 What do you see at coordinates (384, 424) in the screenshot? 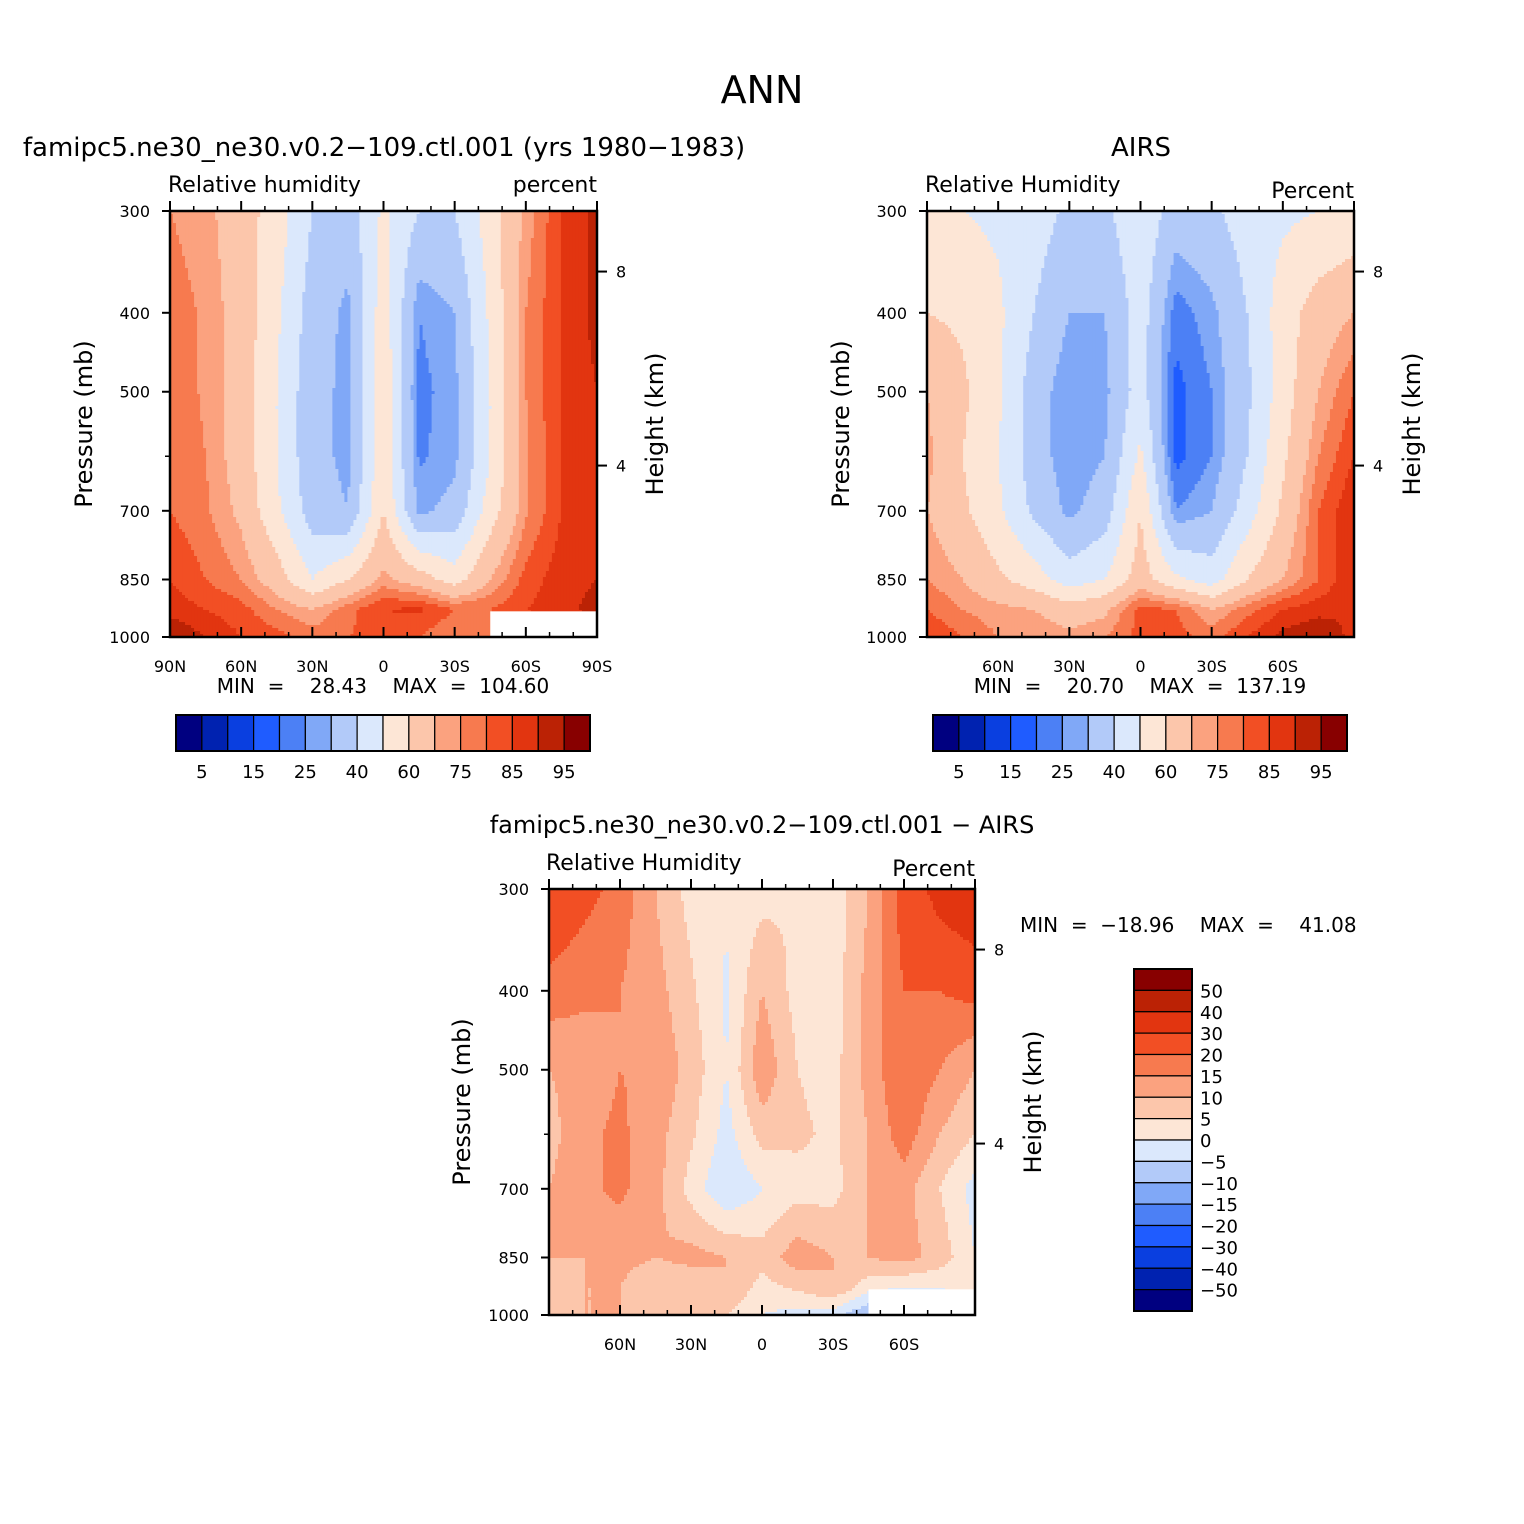
I see `panel-model-plot` at bounding box center [384, 424].